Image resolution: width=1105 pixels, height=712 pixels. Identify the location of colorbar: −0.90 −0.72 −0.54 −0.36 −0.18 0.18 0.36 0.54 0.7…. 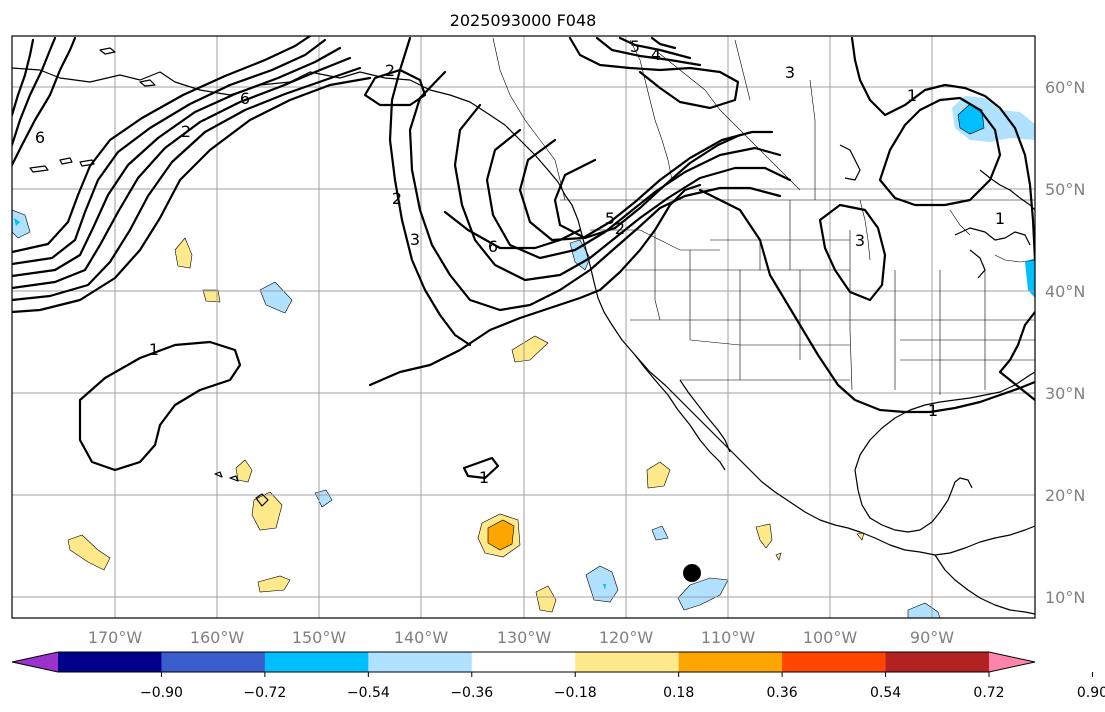
(558, 676).